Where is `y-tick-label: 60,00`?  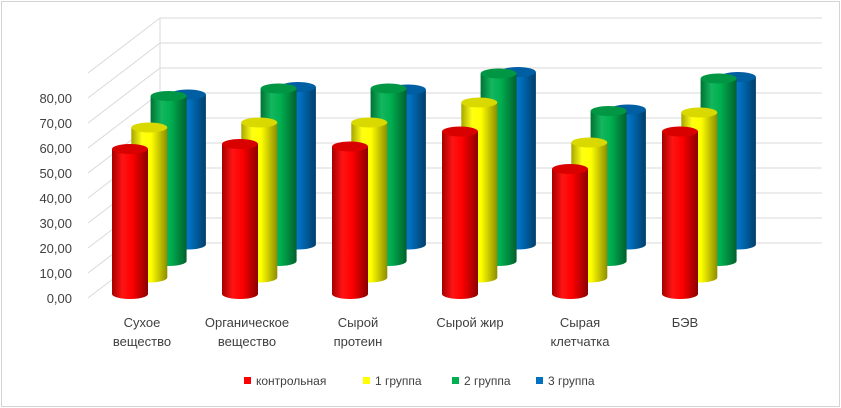 y-tick-label: 60,00 is located at coordinates (55, 148).